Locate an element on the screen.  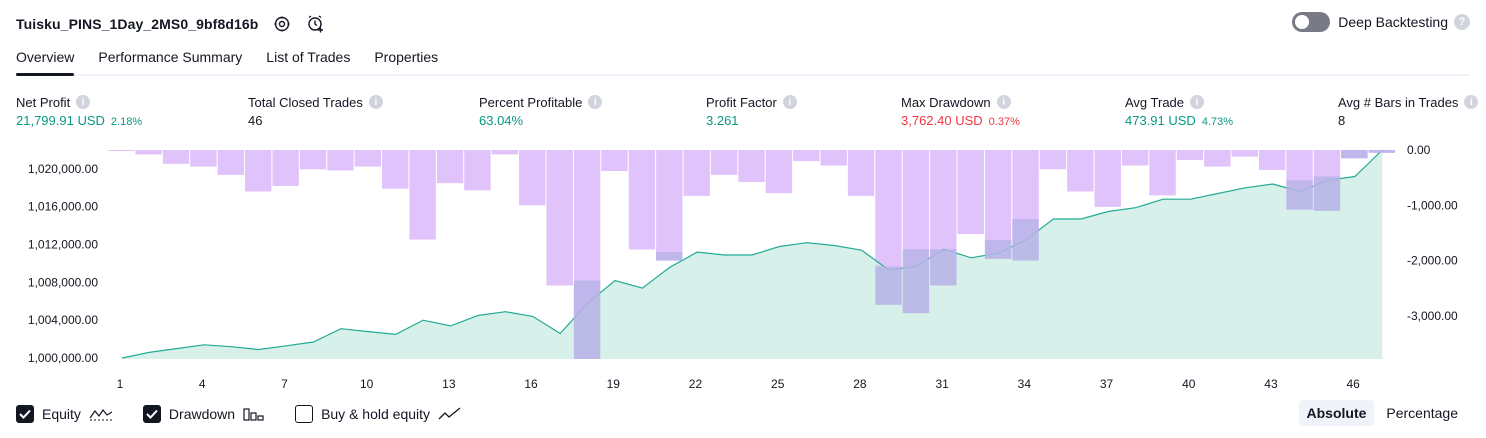
x-axis-tick: 46 is located at coordinates (1354, 384).